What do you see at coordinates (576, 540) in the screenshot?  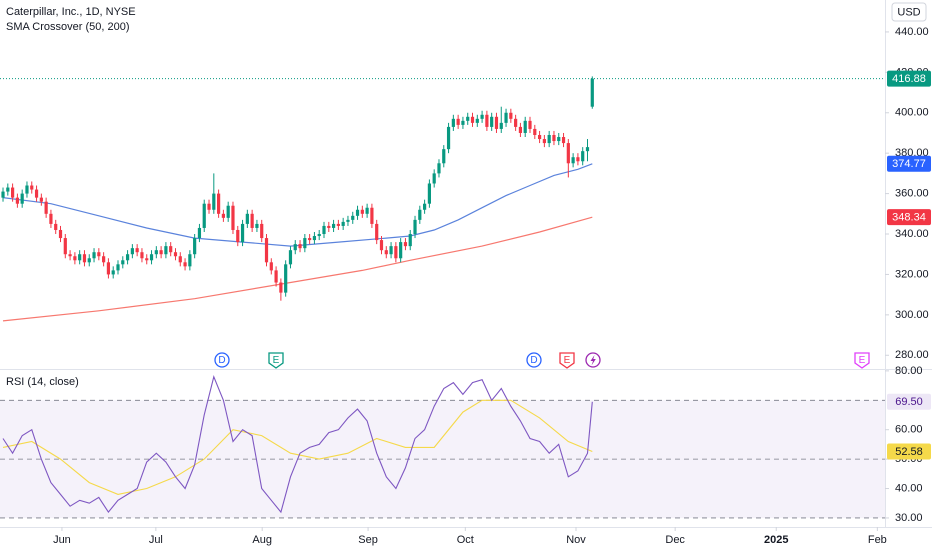 I see `x-tick-label: Nov` at bounding box center [576, 540].